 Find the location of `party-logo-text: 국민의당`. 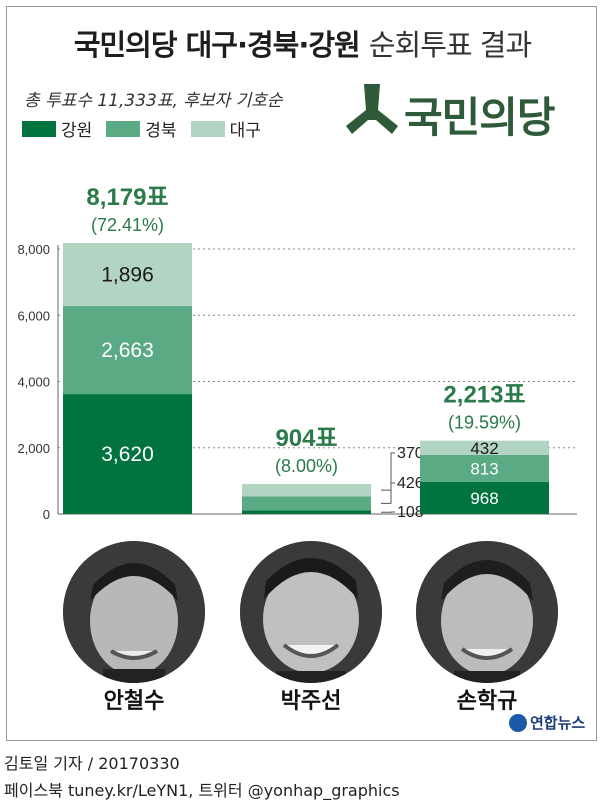

party-logo-text: 국민의당 is located at coordinates (480, 117).